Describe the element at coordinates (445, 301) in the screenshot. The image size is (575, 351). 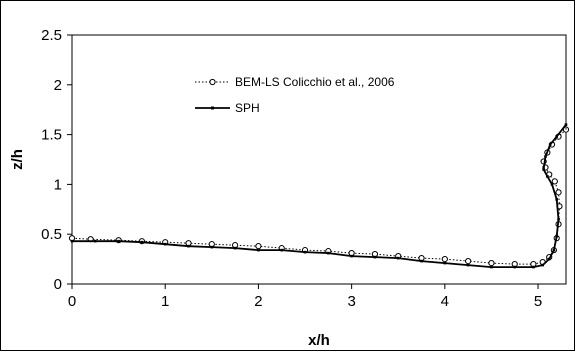
I see `x-tick-label: 4` at that location.